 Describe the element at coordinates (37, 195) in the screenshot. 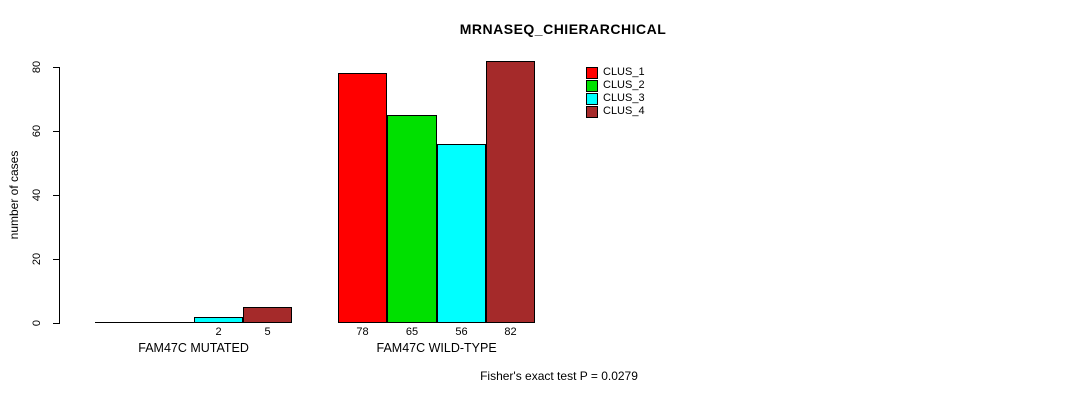

I see `y-tick-label: 40` at that location.